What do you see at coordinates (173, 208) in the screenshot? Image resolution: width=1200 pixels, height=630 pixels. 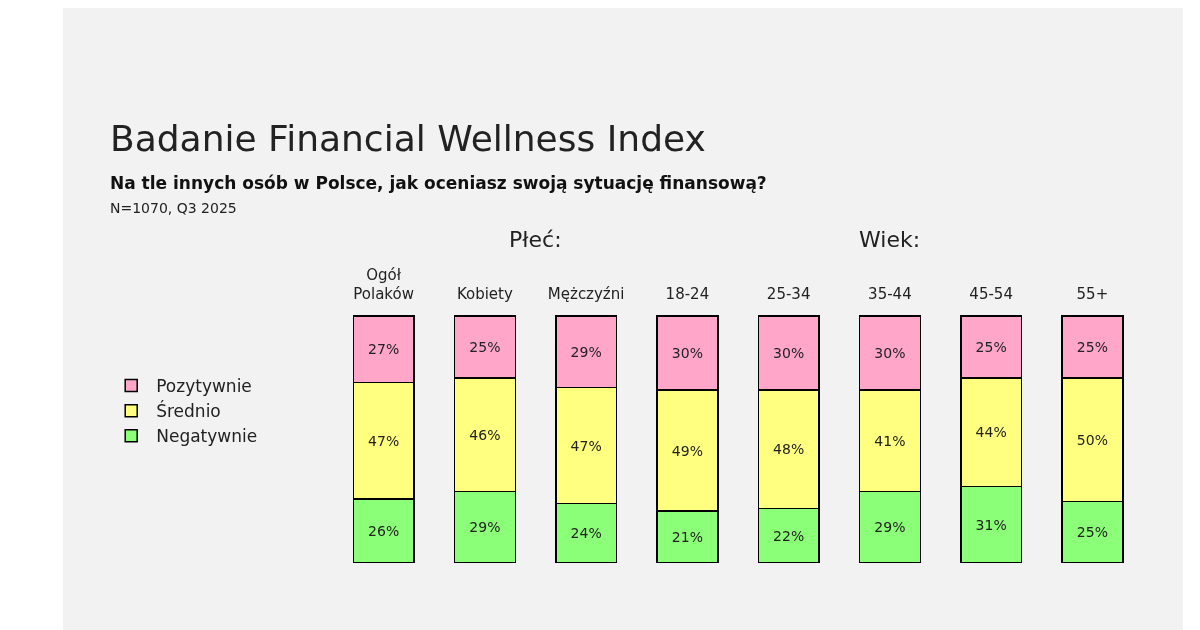 I see `text: N=1070, Q3 2025` at bounding box center [173, 208].